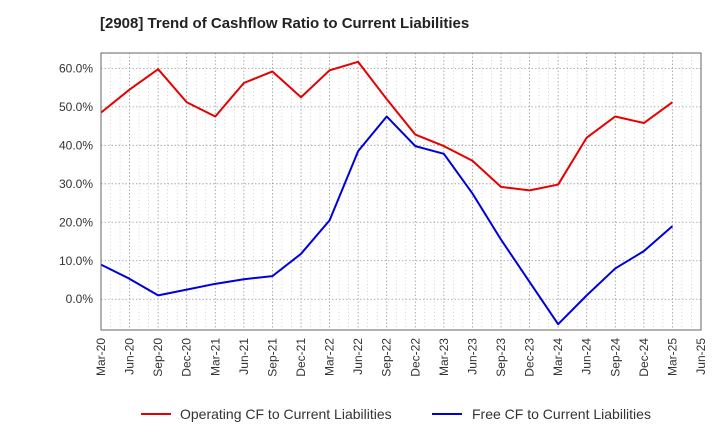 The image size is (720, 440). I want to click on legend-label: Operating CF to Current Liabilities, so click(286, 414).